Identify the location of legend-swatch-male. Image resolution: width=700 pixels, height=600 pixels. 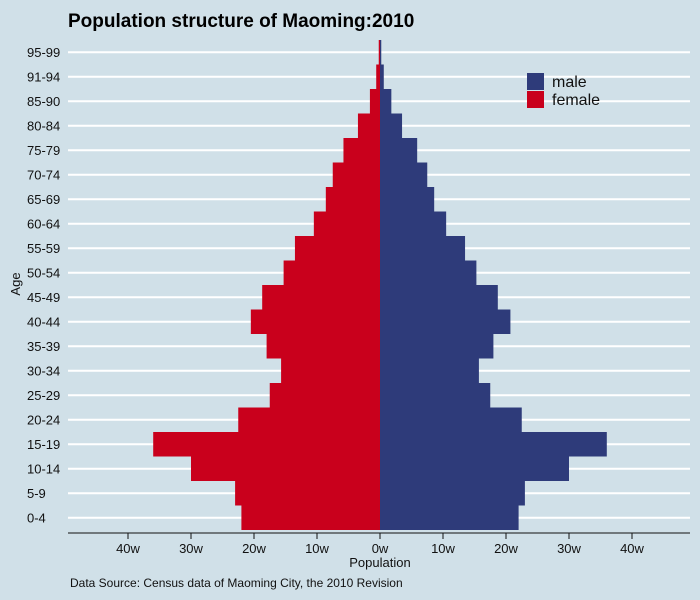
(535, 81).